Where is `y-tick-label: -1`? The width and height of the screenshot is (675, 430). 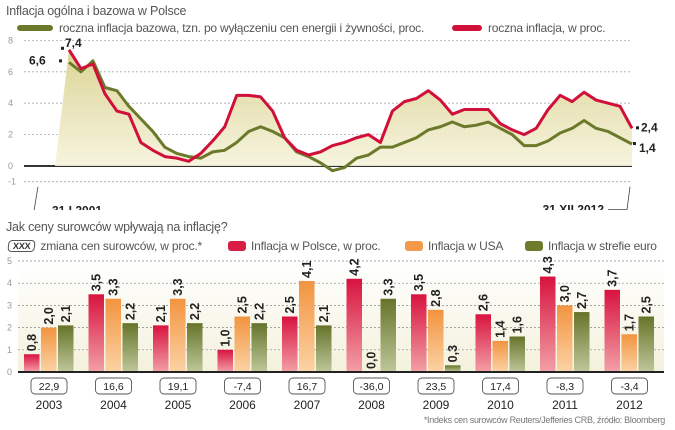 y-tick-label: -1 is located at coordinates (12, 182).